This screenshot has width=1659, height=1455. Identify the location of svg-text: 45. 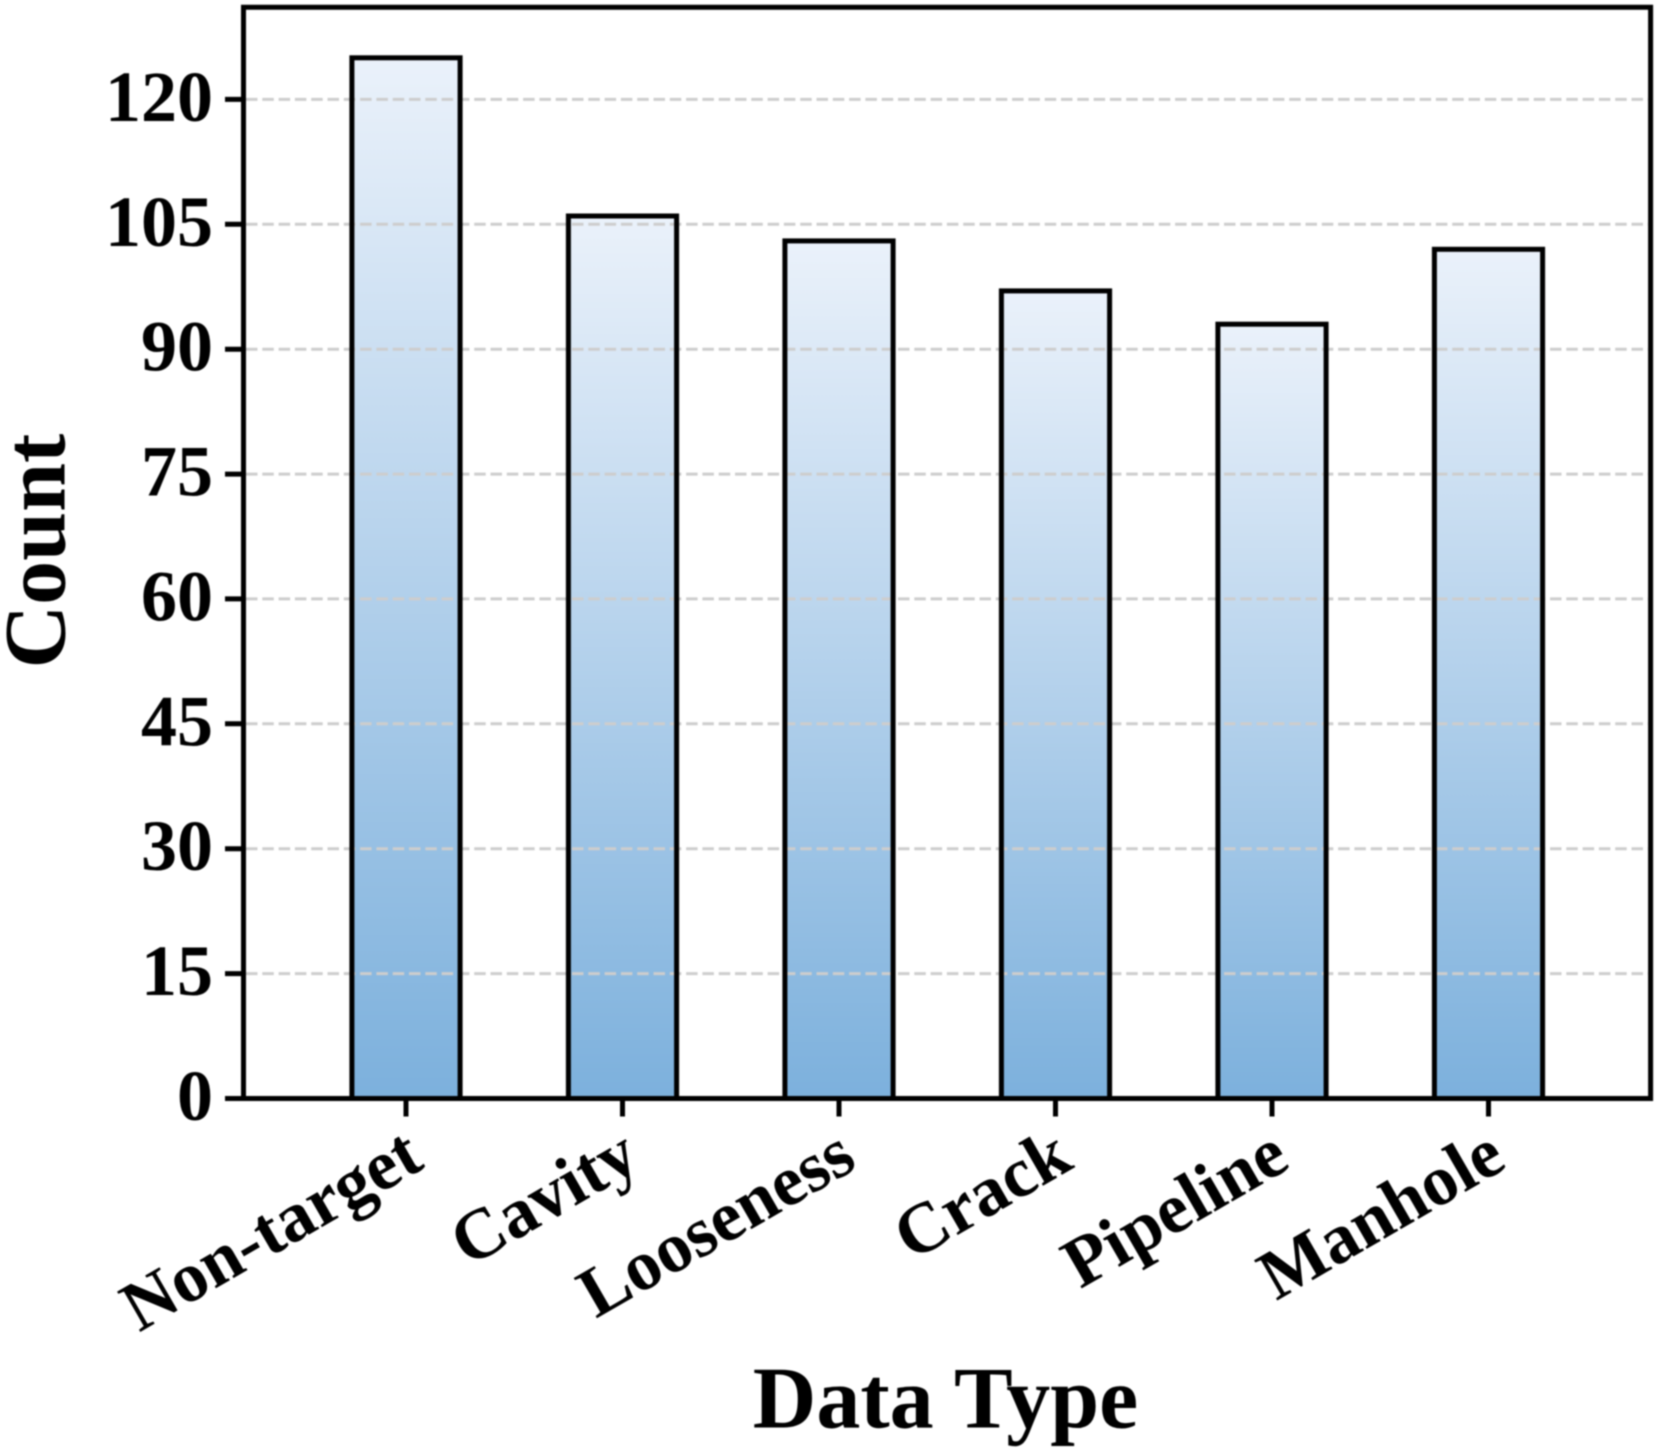
(177, 721).